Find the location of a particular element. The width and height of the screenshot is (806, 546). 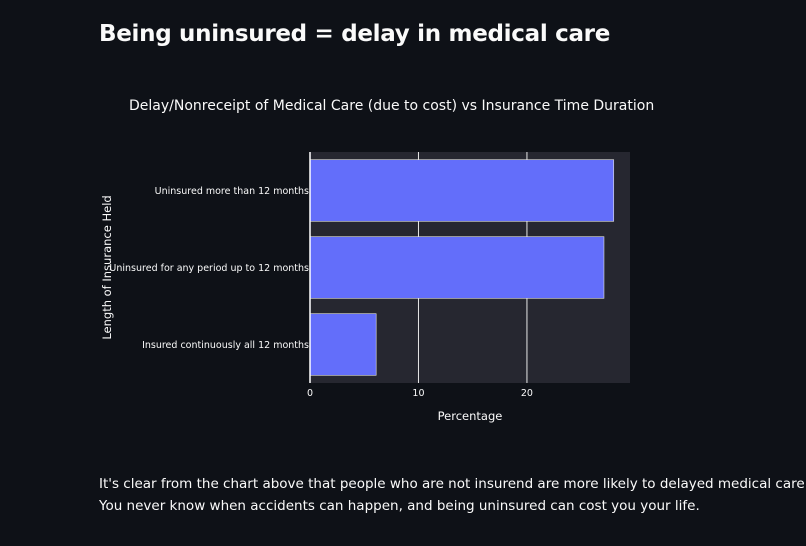

y-tick-label-1: Uninsured for any period up to 12 months is located at coordinates (209, 268).